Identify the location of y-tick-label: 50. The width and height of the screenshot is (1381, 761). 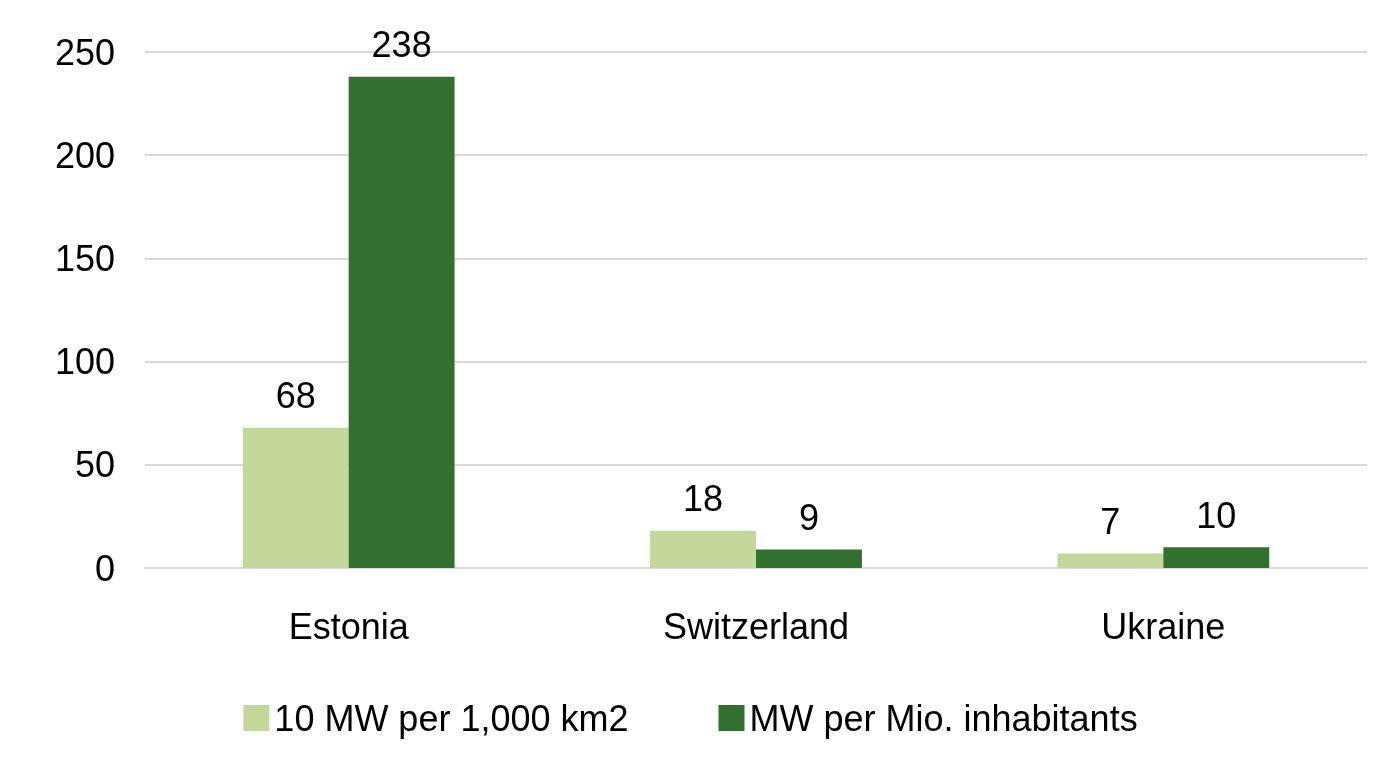
(94, 465).